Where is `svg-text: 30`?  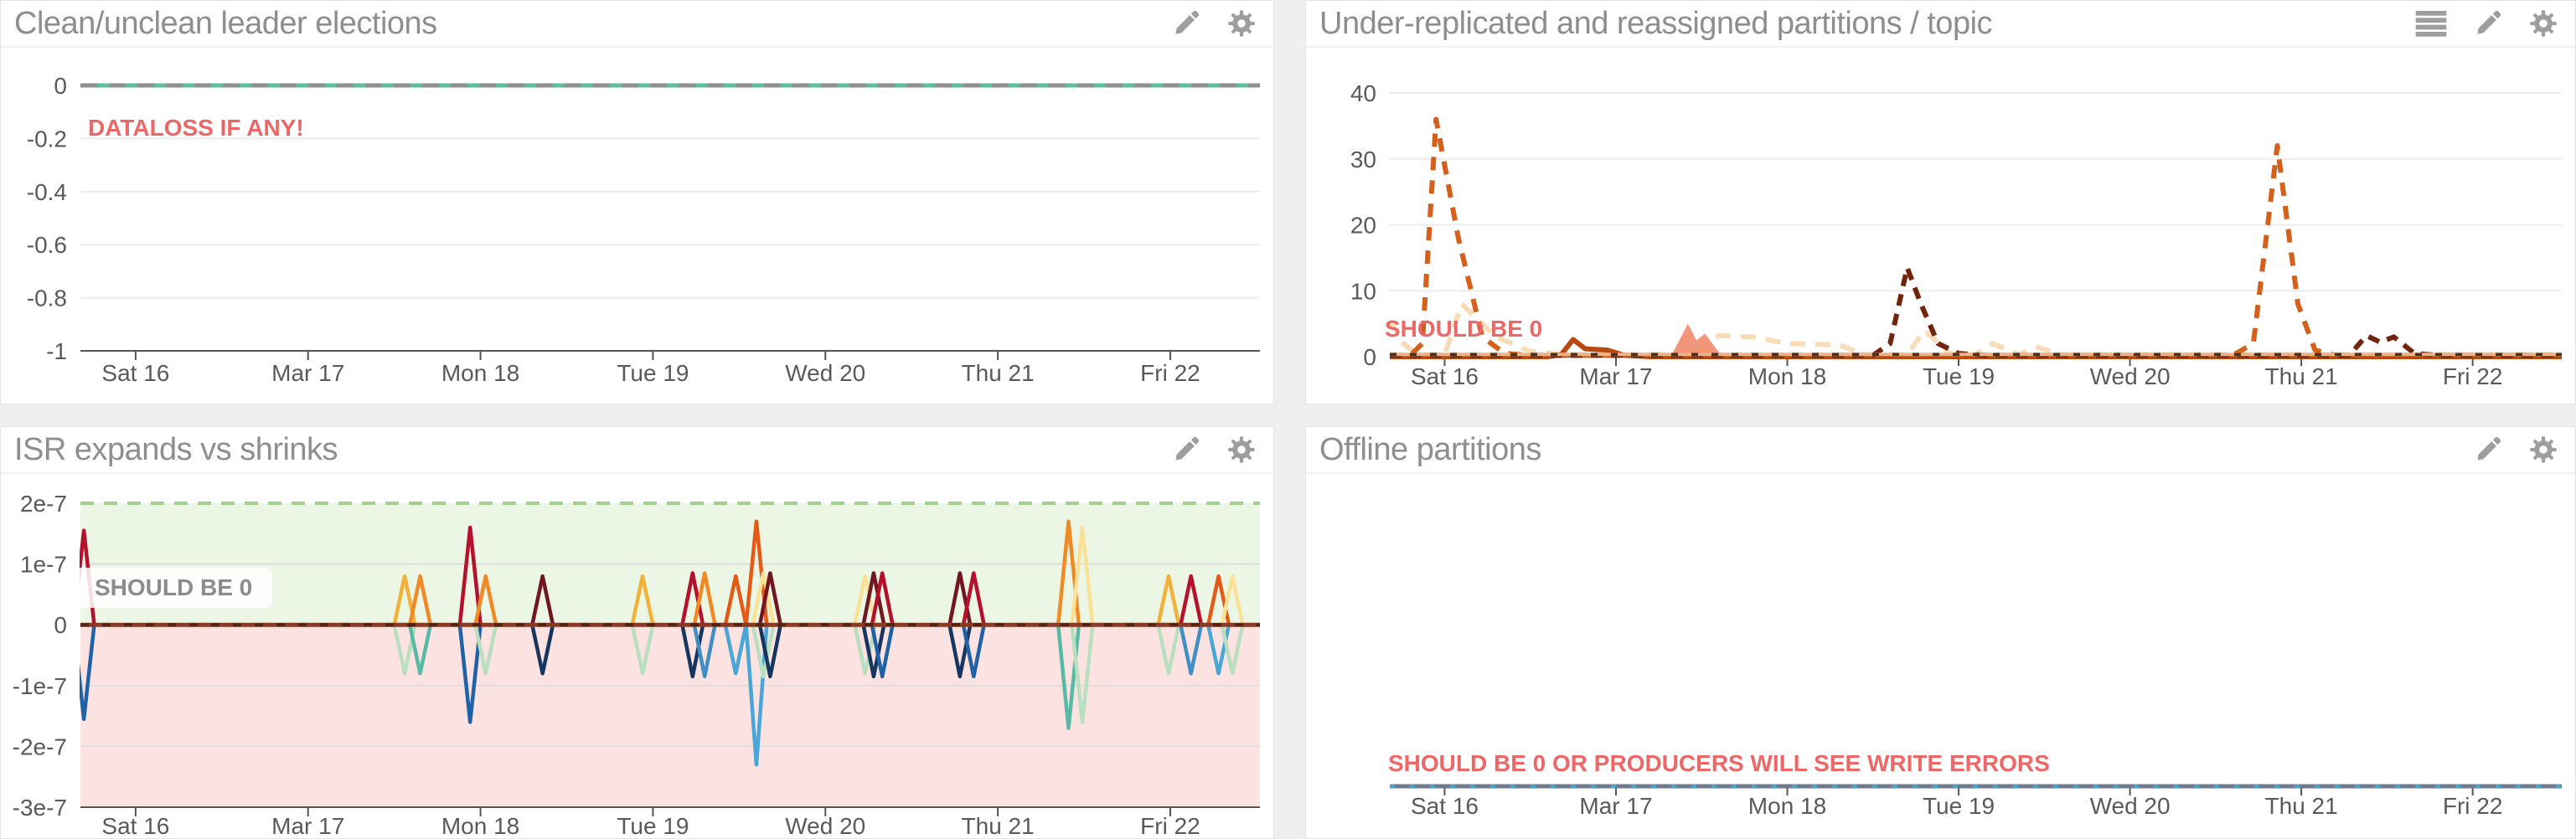 svg-text: 30 is located at coordinates (1363, 159).